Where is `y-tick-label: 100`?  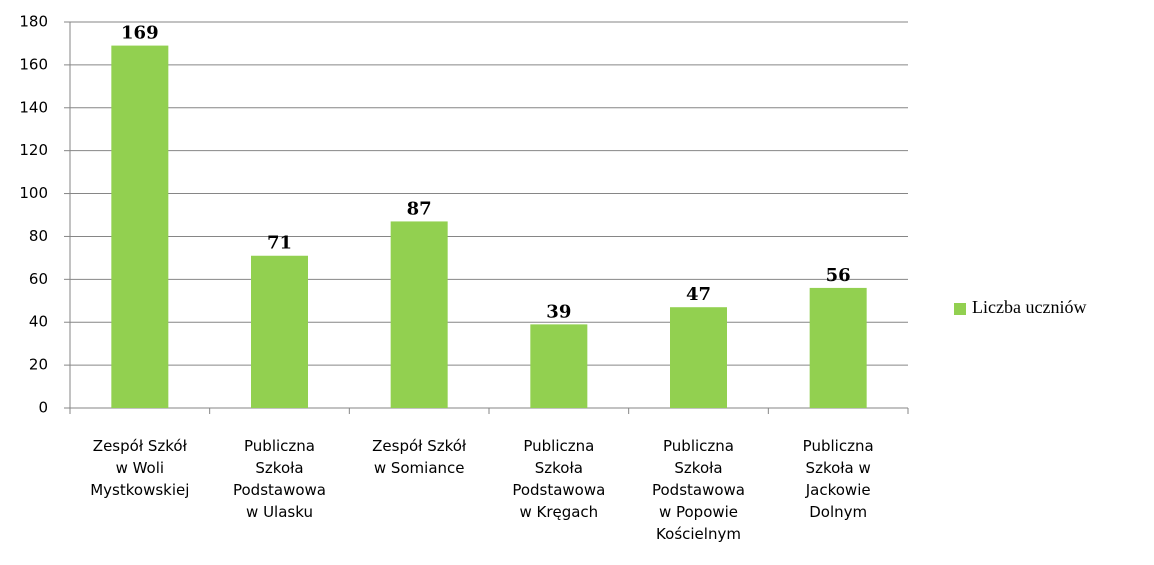 y-tick-label: 100 is located at coordinates (33, 193).